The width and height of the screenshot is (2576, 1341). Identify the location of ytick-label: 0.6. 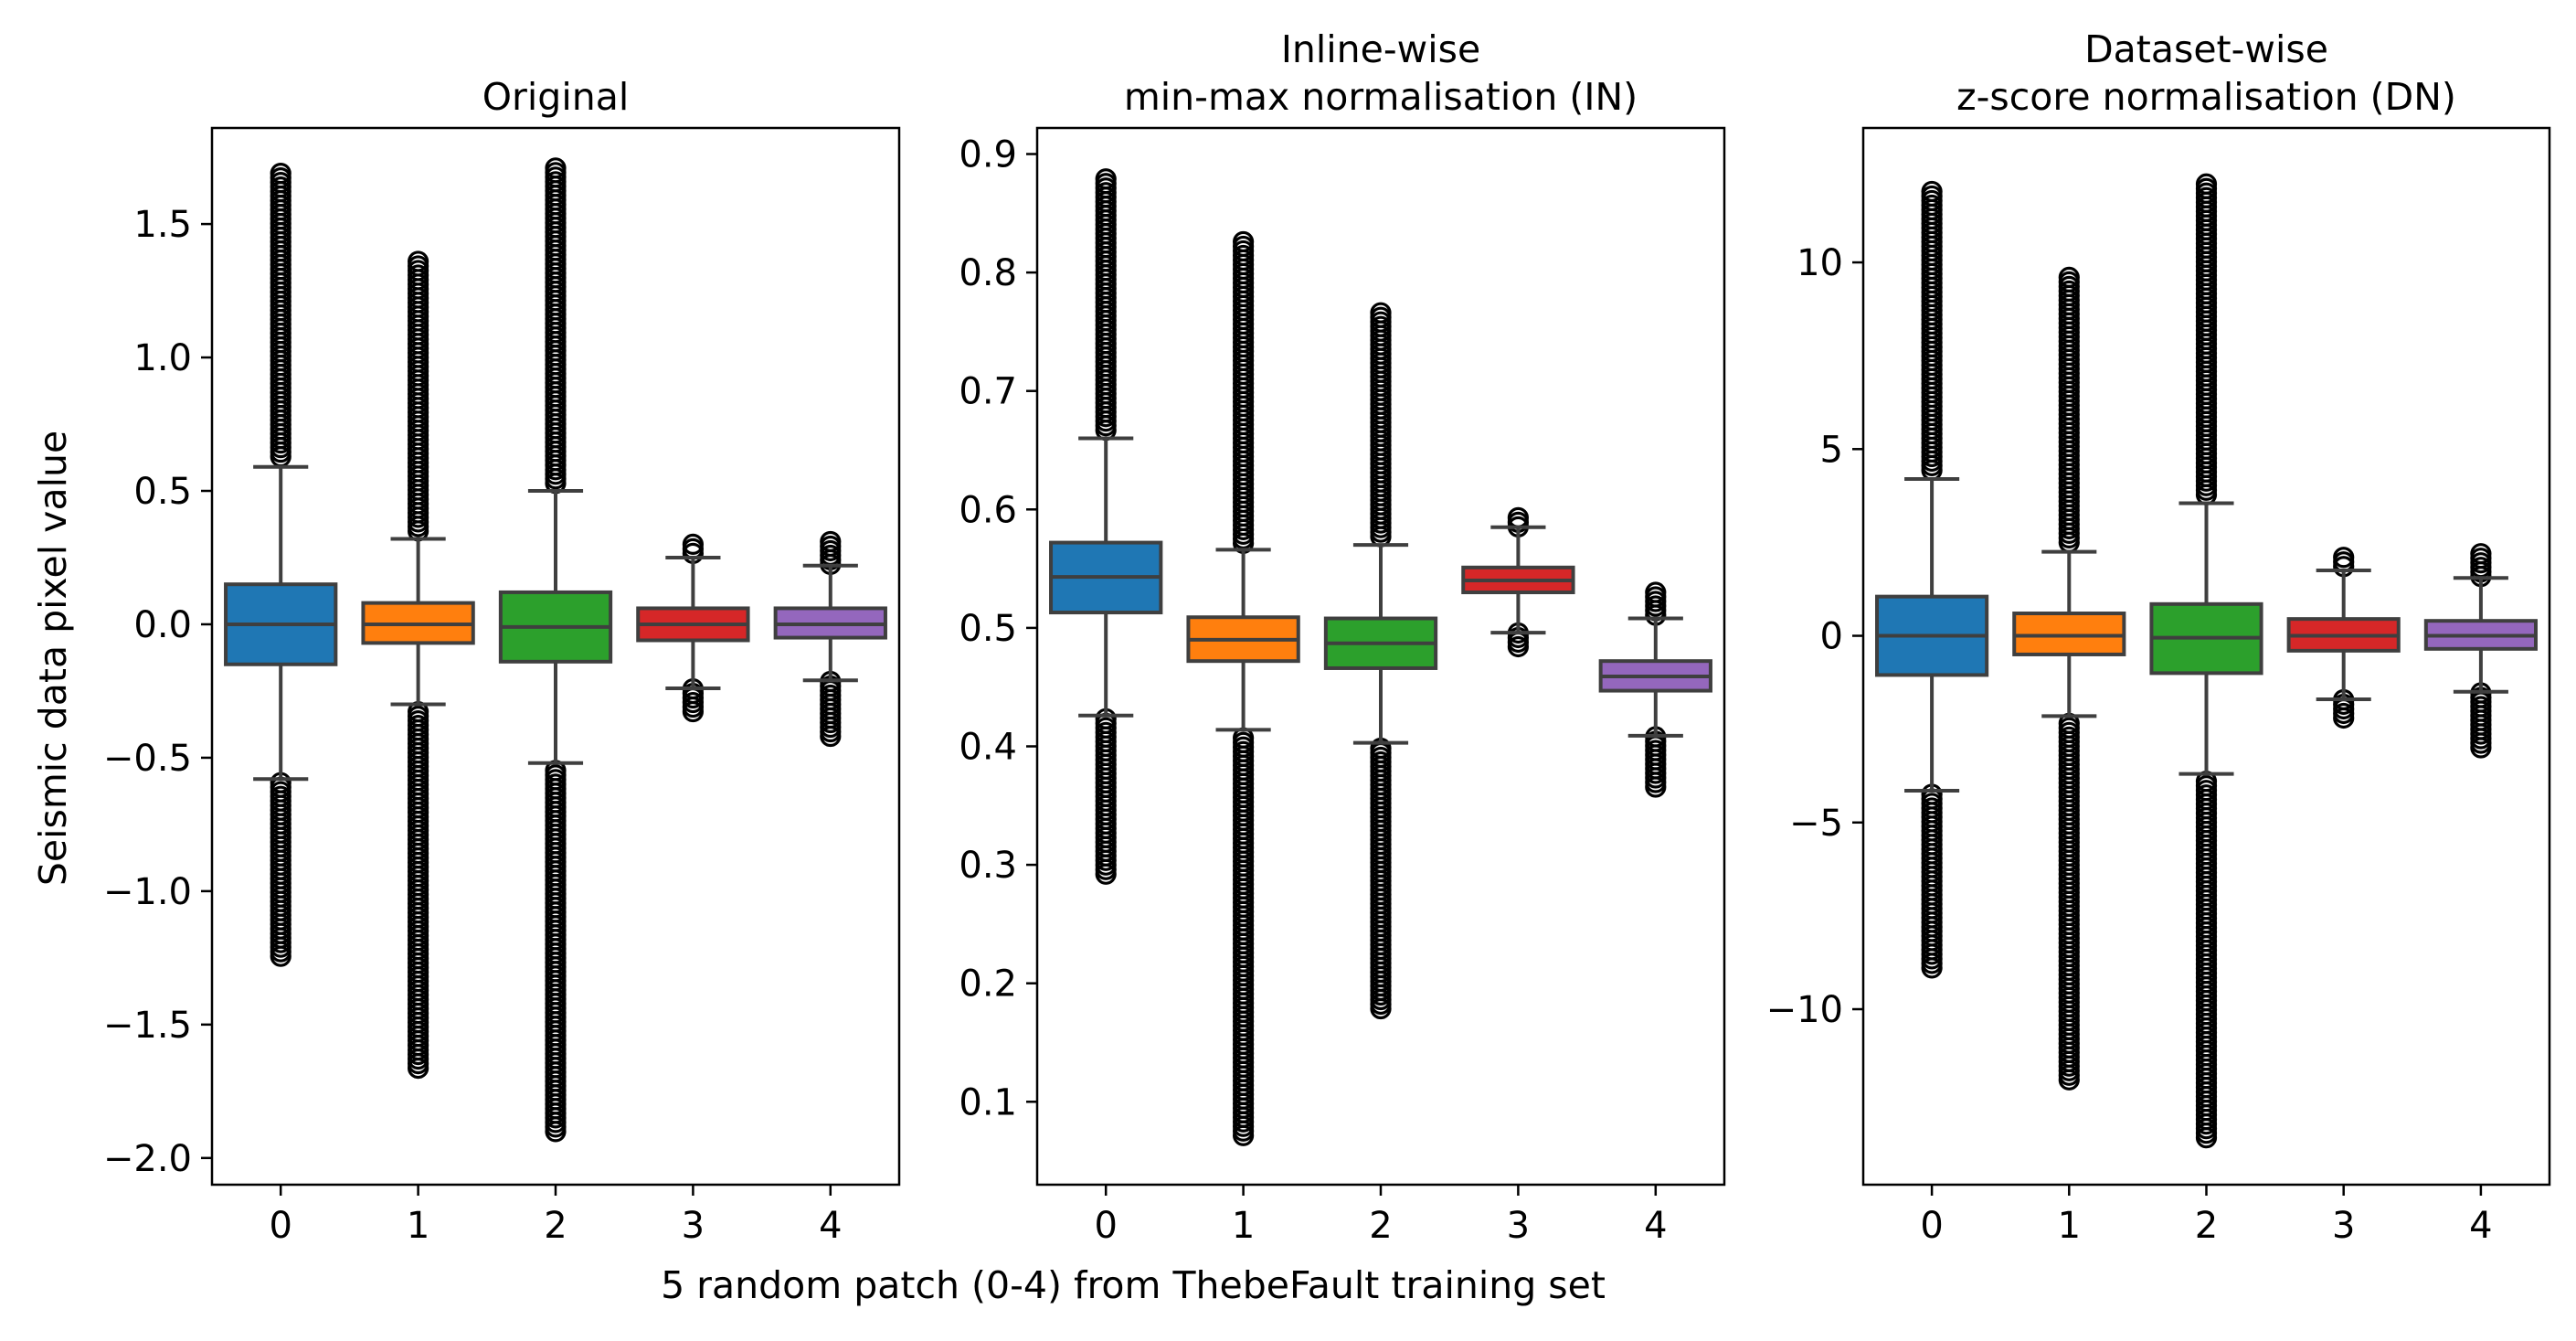
(988, 510).